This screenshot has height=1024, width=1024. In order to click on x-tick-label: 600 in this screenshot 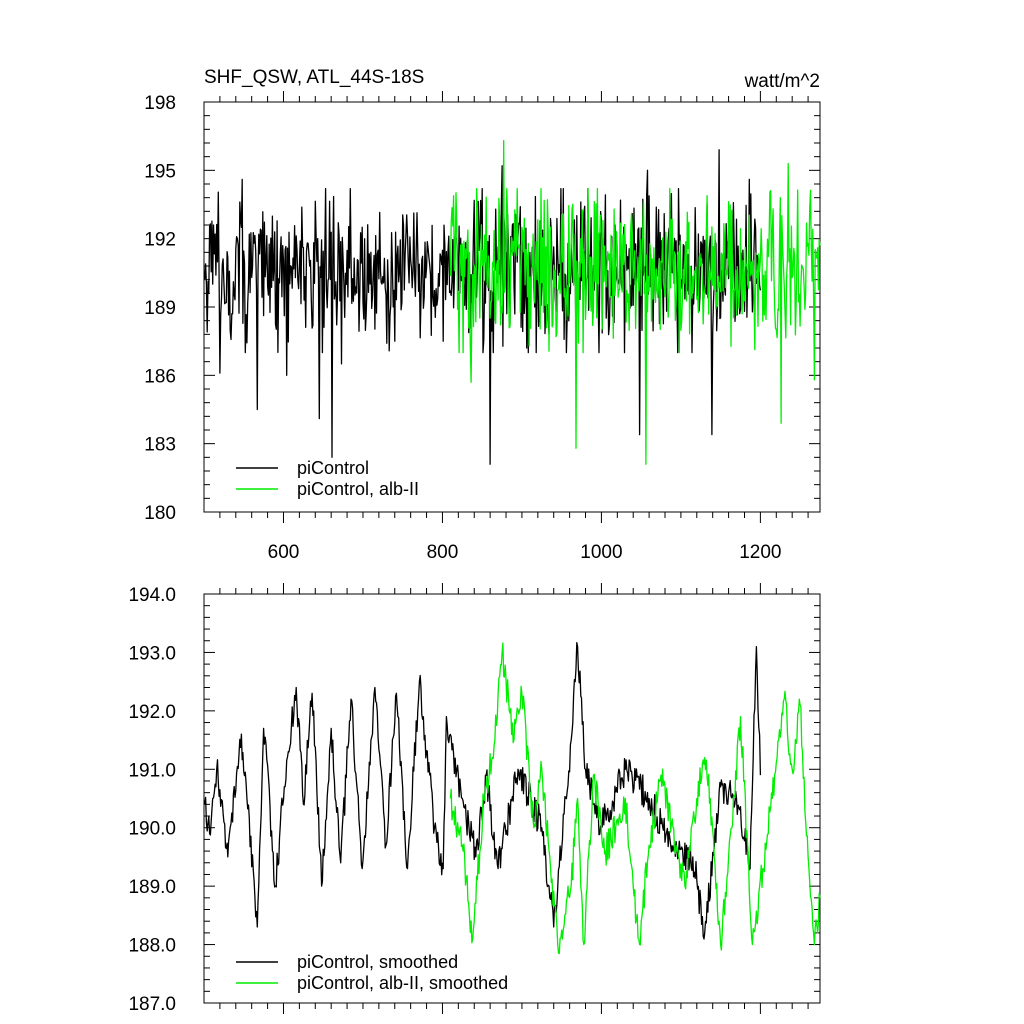, I will do `click(284, 552)`.